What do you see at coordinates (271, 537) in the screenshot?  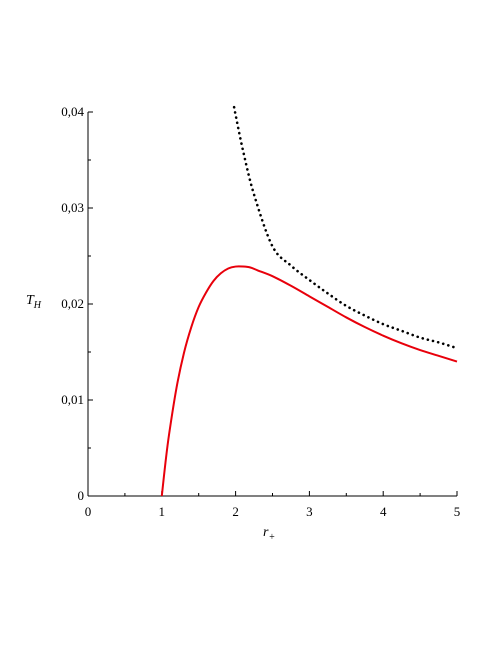 I see `x-axis-subscript: +` at bounding box center [271, 537].